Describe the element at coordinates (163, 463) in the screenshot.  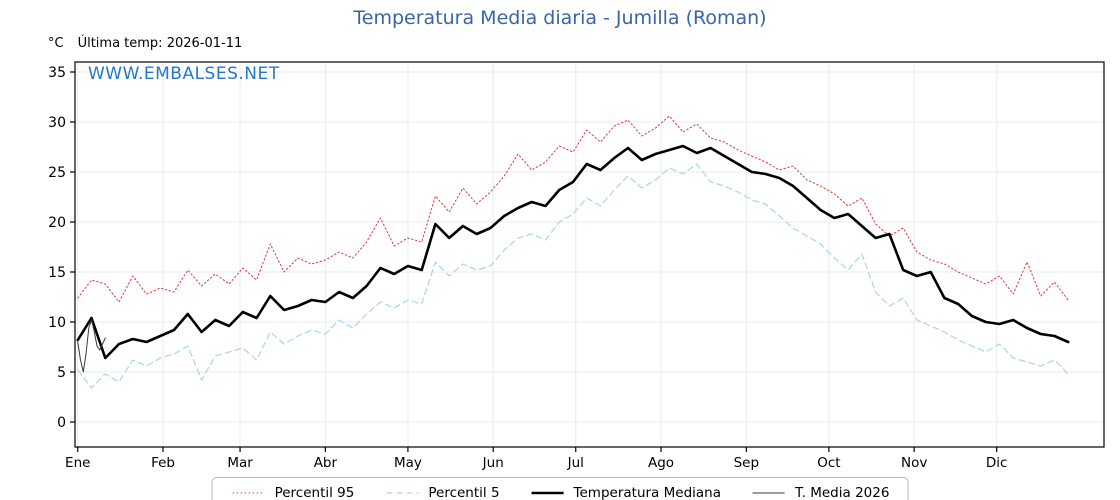
I see `x-tick-label: Feb` at that location.